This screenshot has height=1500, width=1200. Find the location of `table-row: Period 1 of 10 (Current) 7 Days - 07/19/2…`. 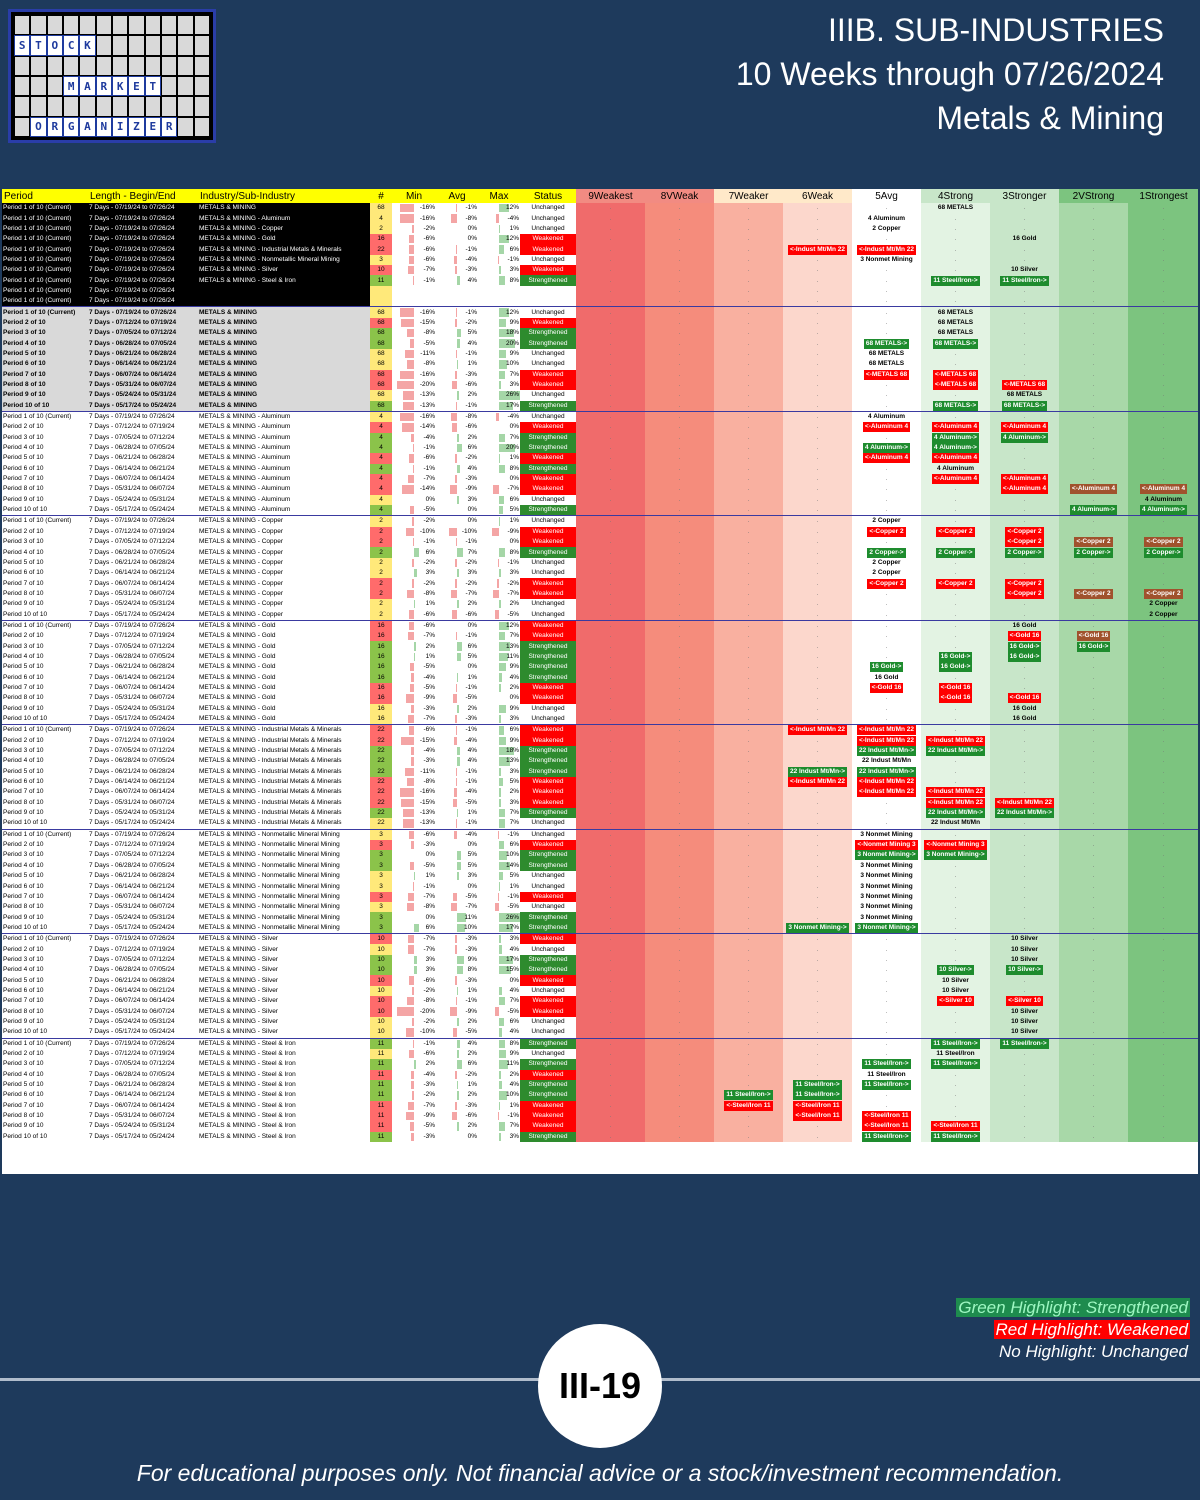

table-row: Period 1 of 10 (Current) 7 Days - 07/19/2… is located at coordinates (600, 229).